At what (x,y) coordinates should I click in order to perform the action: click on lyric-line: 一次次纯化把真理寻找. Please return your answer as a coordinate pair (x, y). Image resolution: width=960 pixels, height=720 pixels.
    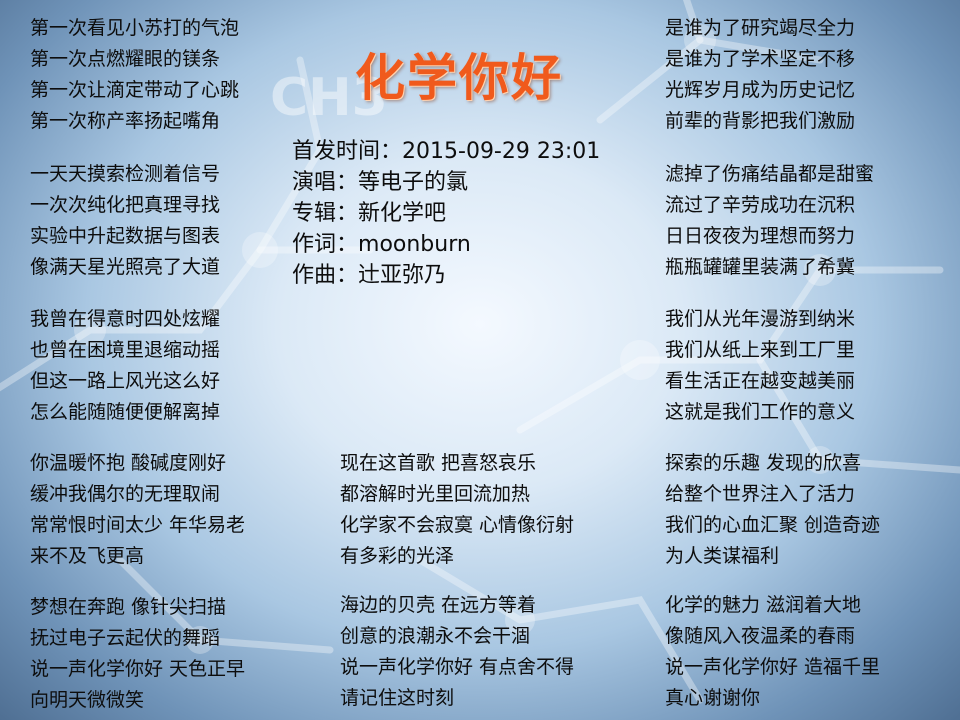
    Looking at the image, I should click on (125, 205).